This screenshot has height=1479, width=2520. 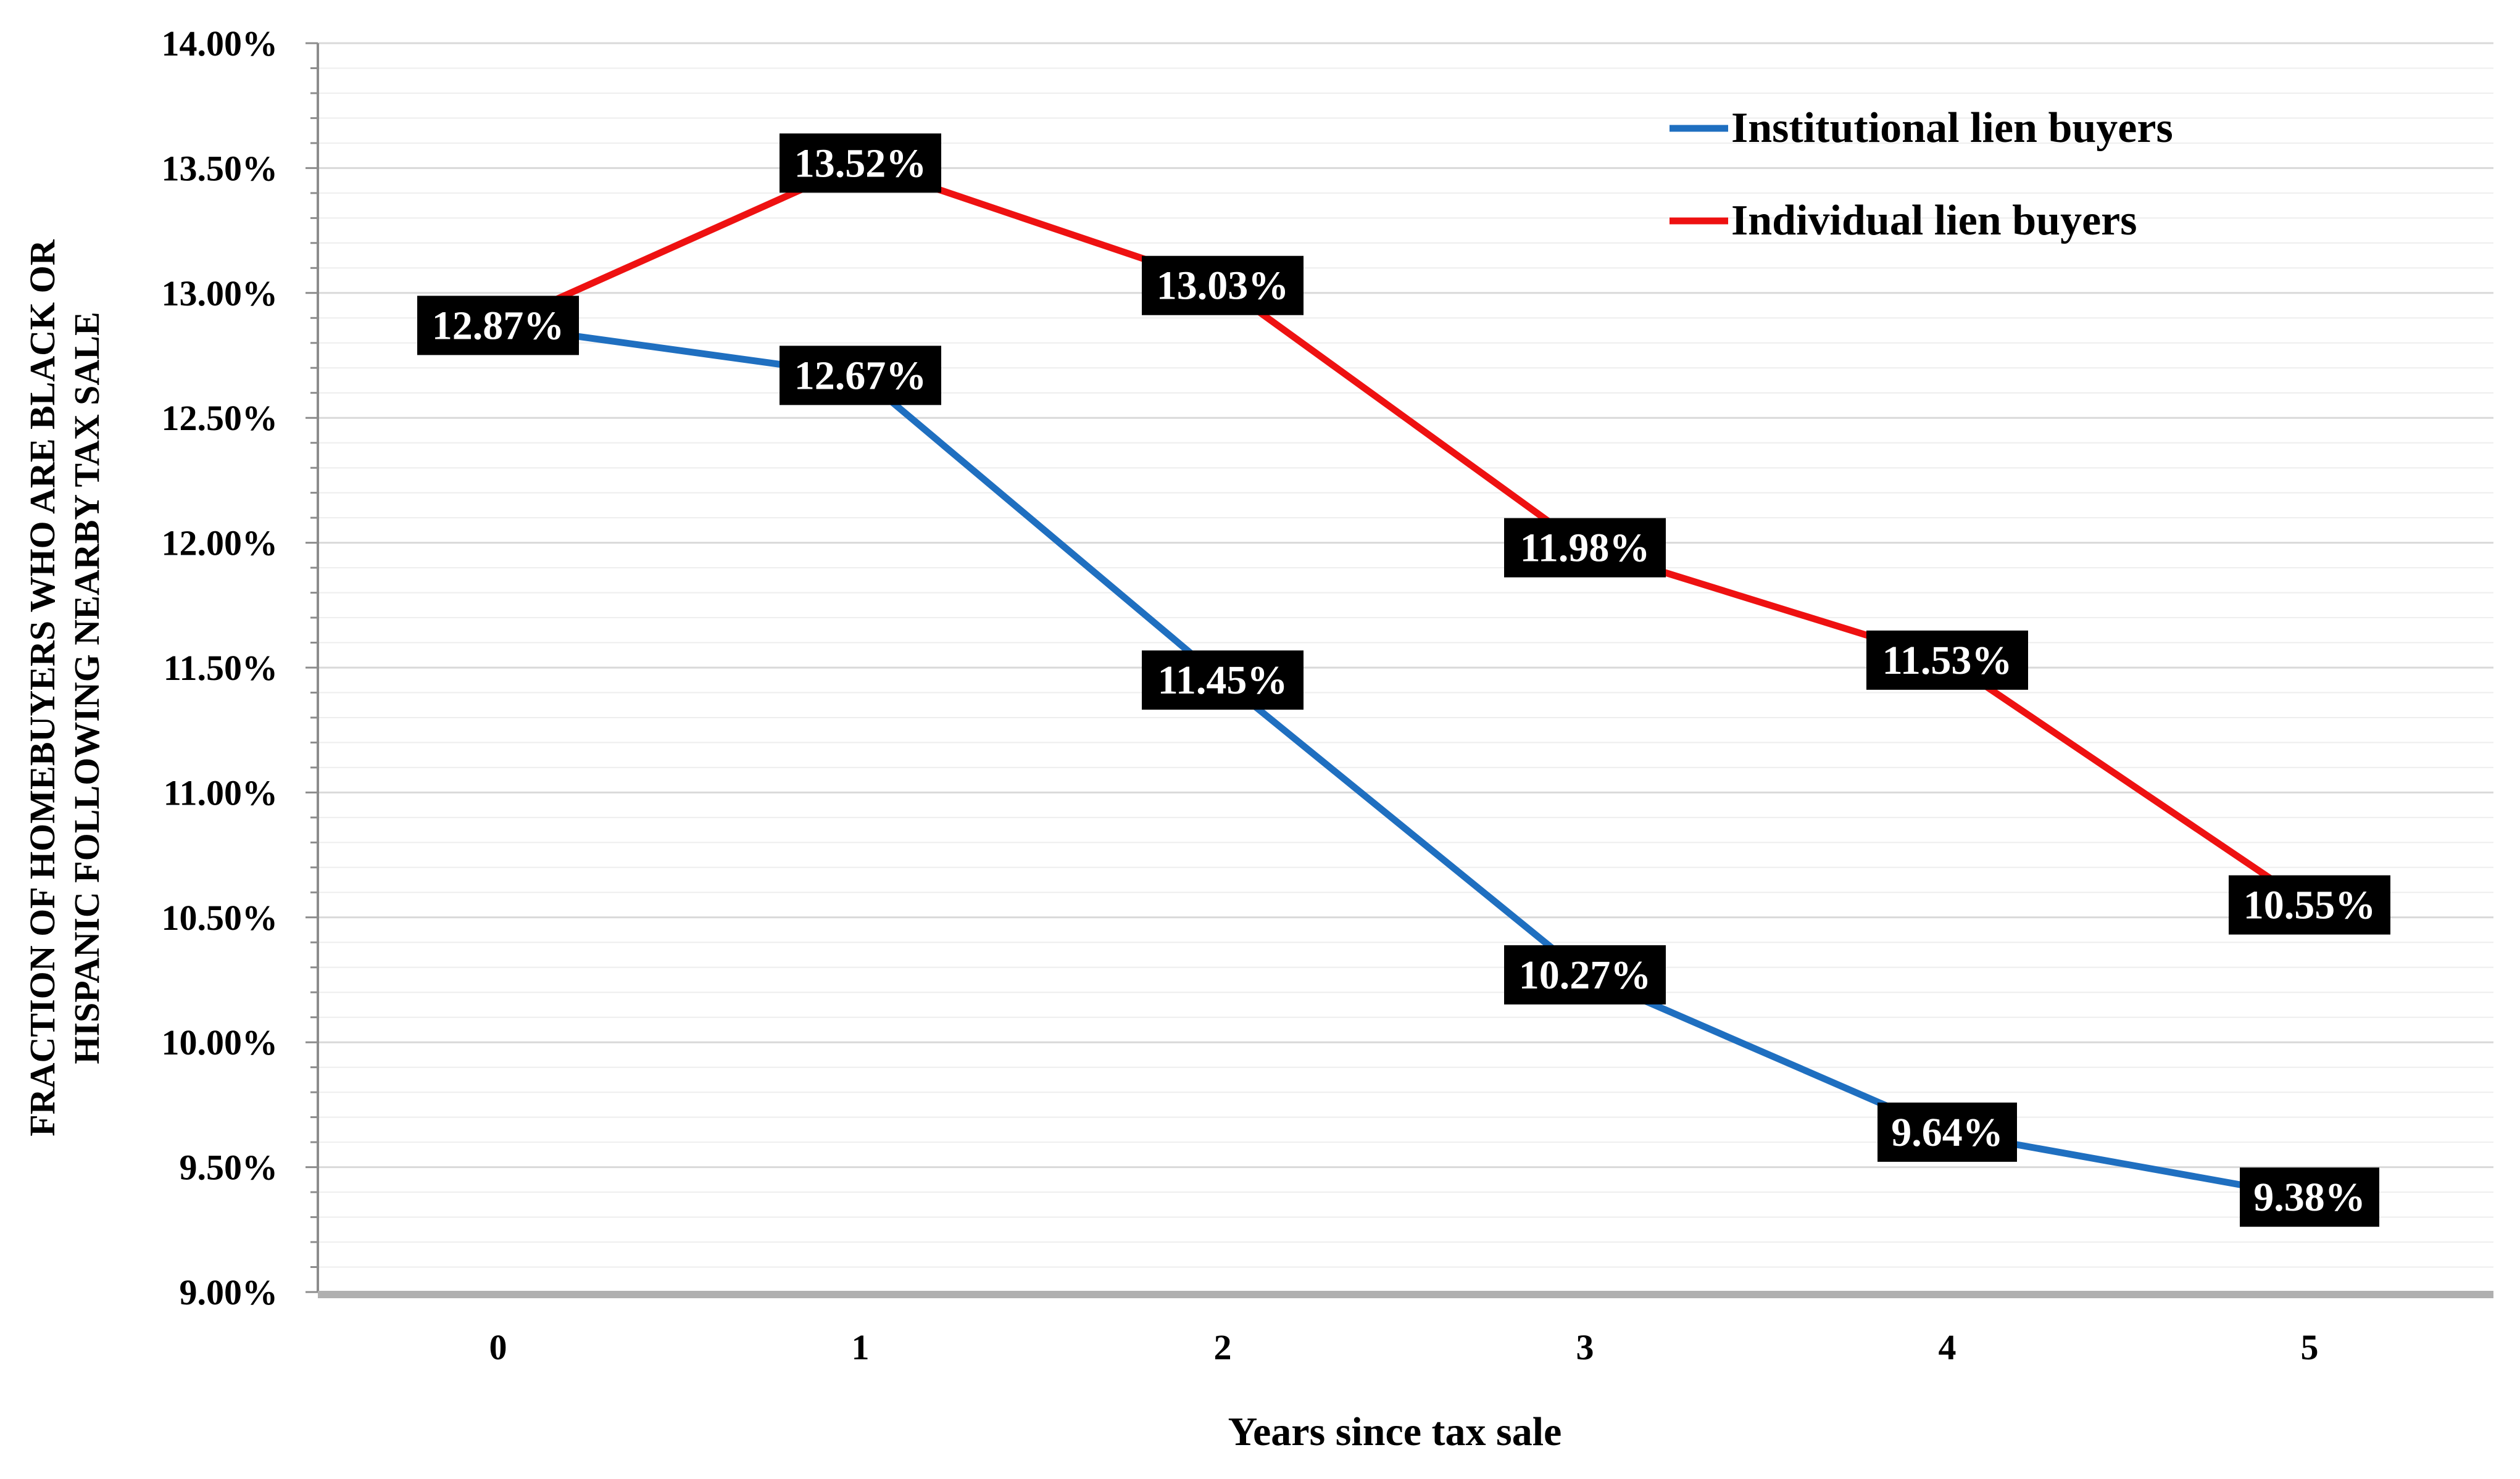 I want to click on y-axis-title-line-2: HISPANIC FOLLOWING NEARBY TAX SALE, so click(x=87, y=688).